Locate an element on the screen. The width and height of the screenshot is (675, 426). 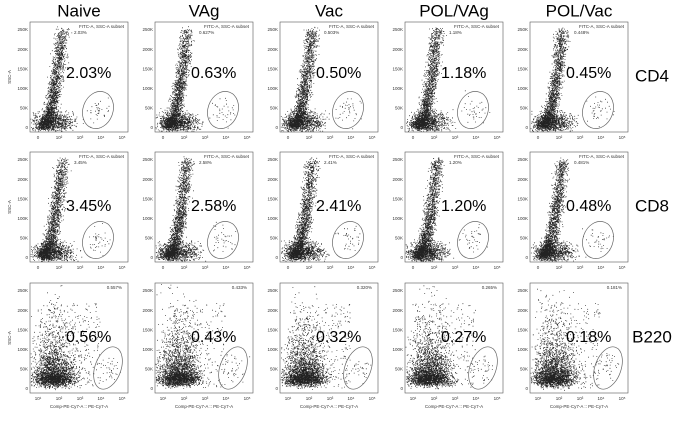
gate-value: 0.433% is located at coordinates (239, 287).